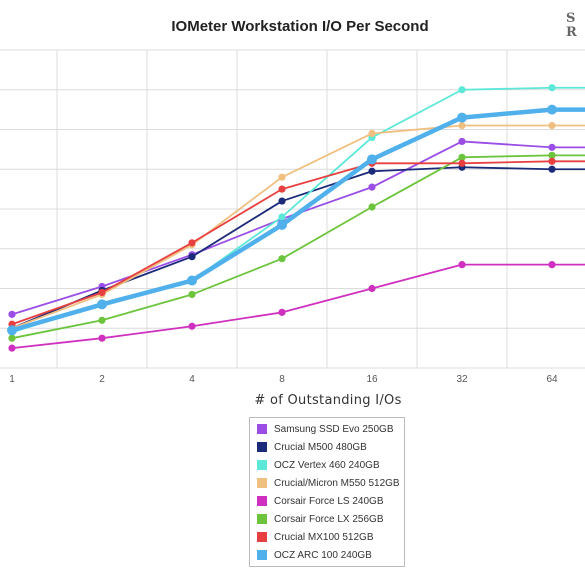 This screenshot has width=585, height=585. What do you see at coordinates (192, 379) in the screenshot?
I see `x-tick-label: 4` at bounding box center [192, 379].